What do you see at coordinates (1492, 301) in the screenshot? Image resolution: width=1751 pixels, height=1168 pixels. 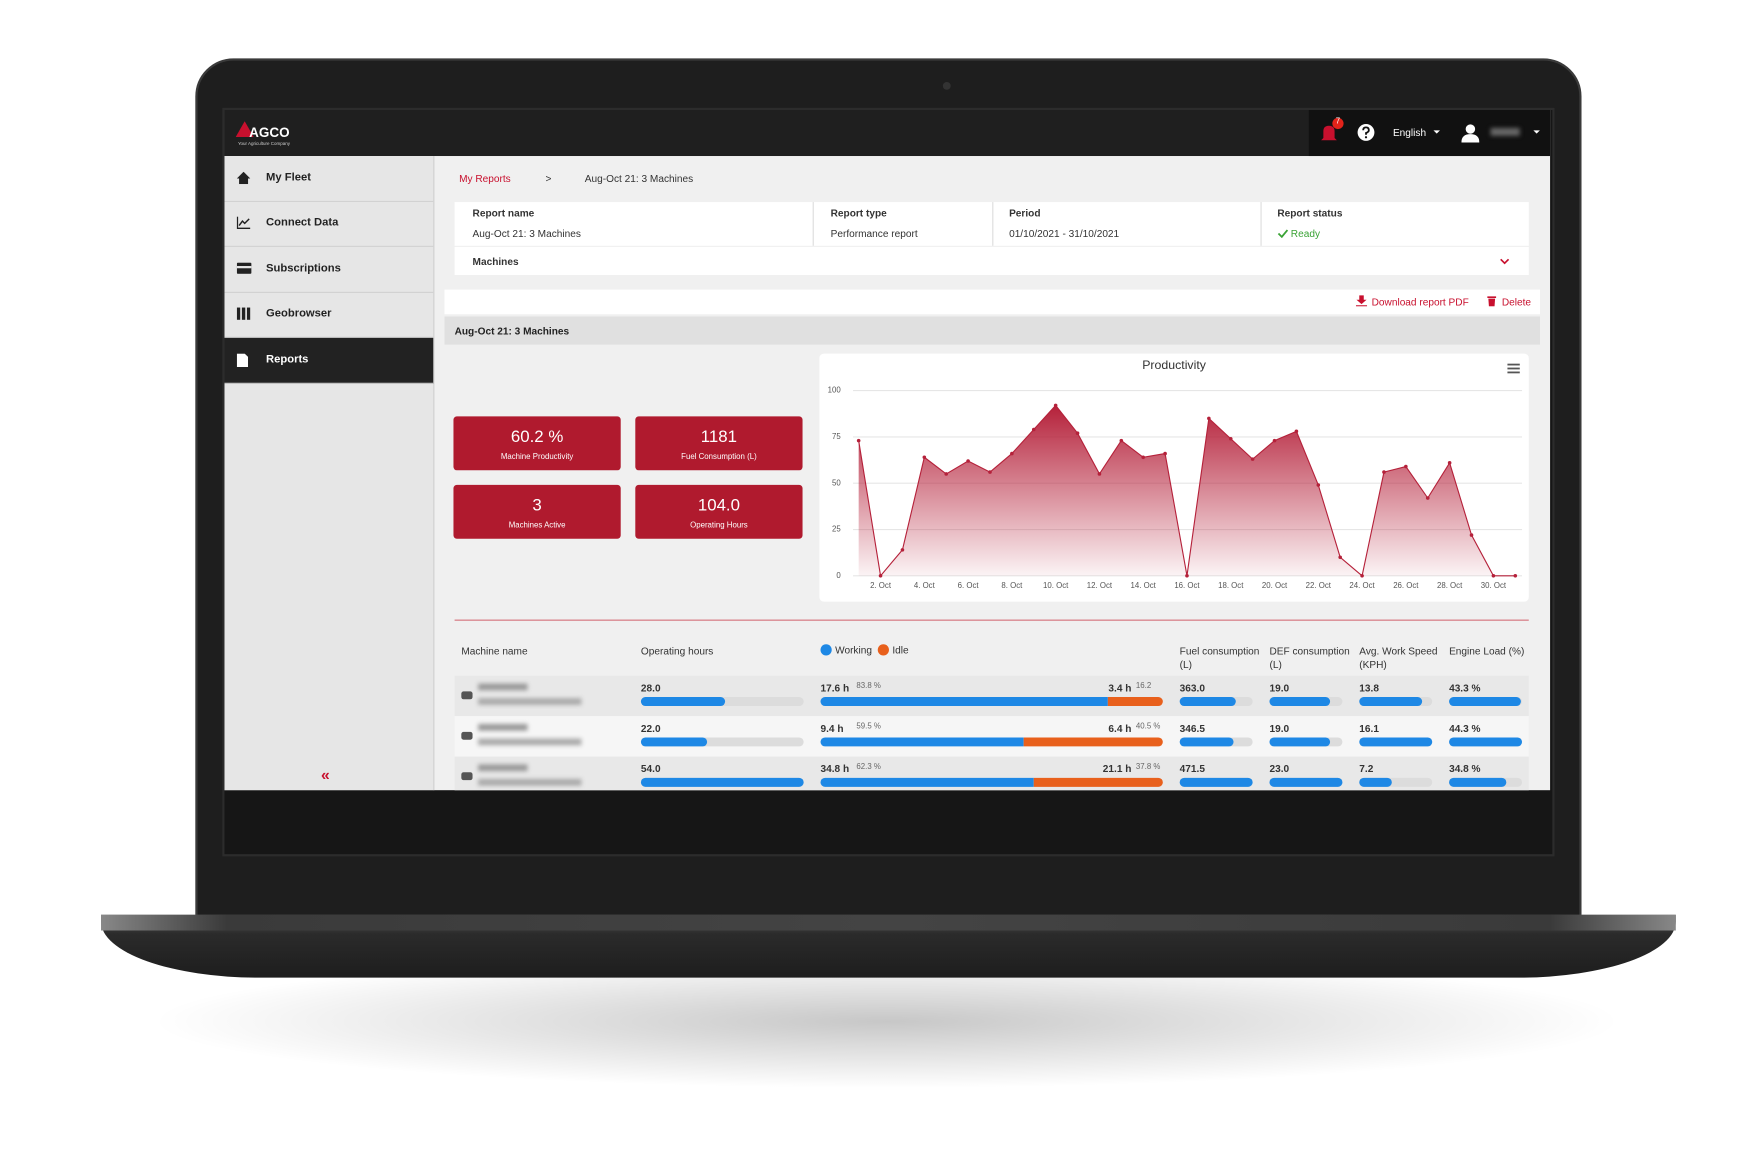 I see `trash-icon` at bounding box center [1492, 301].